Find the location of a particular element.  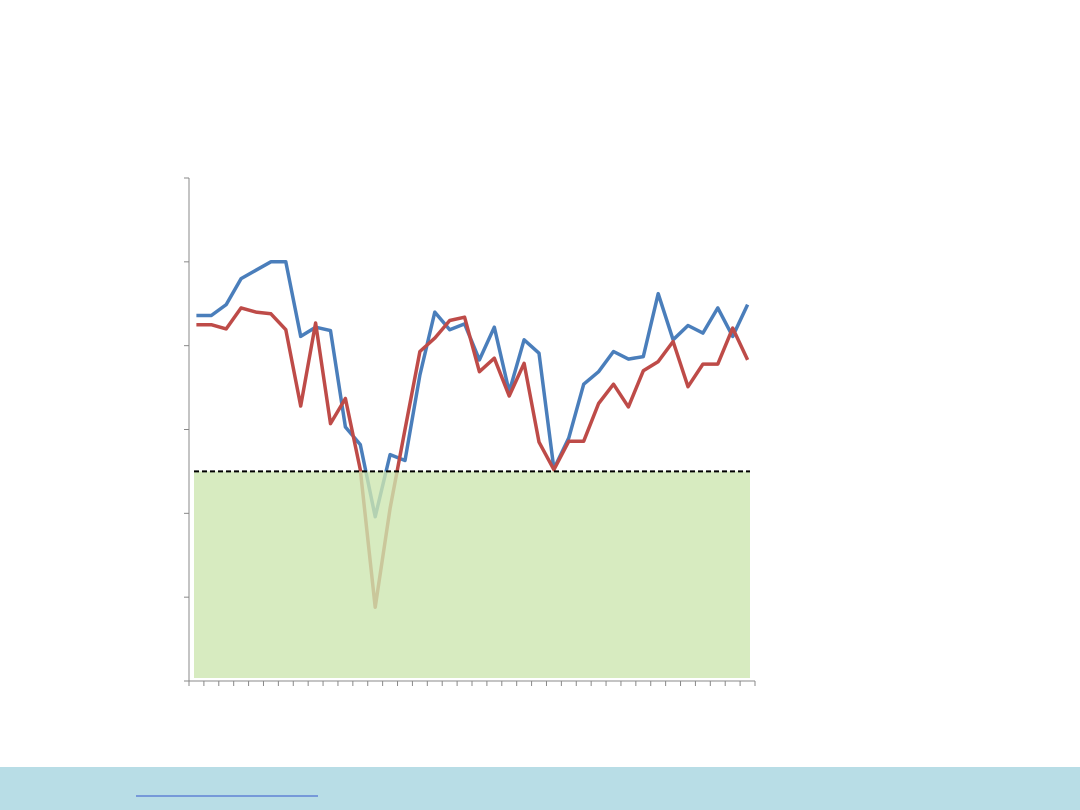

shaded-zone is located at coordinates (472, 574).